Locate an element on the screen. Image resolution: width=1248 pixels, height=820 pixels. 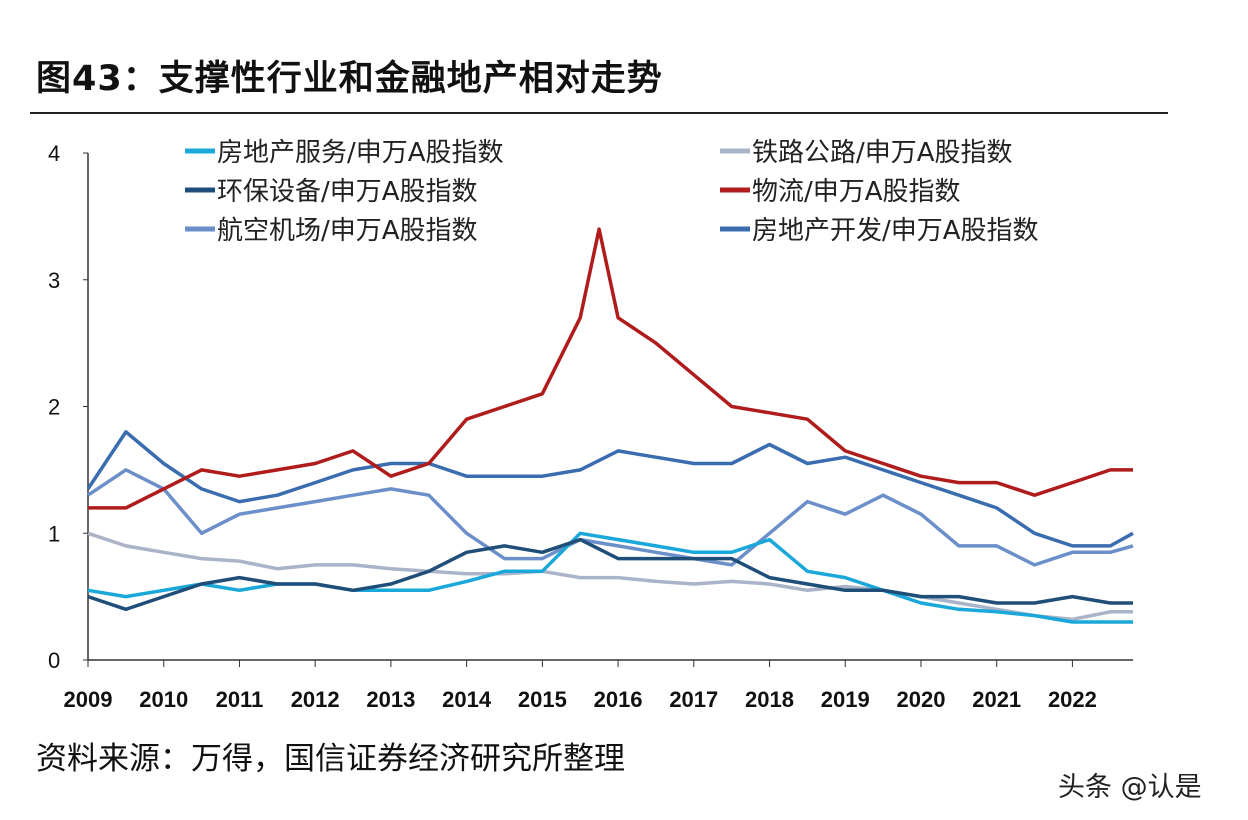
x-tick-label: 2017 is located at coordinates (693, 699).